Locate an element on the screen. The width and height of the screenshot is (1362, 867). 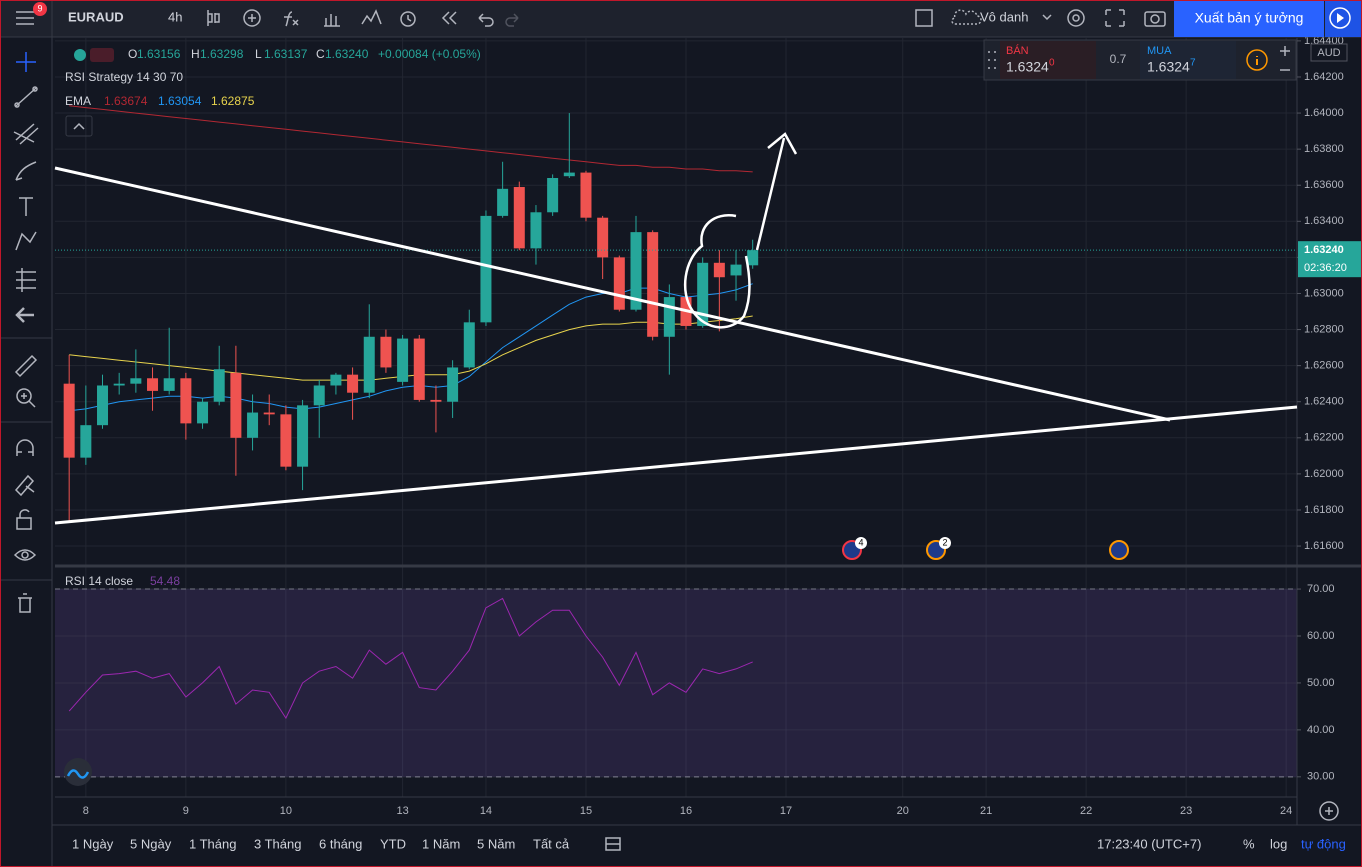
range-button: 1 Tháng is located at coordinates (212, 843).